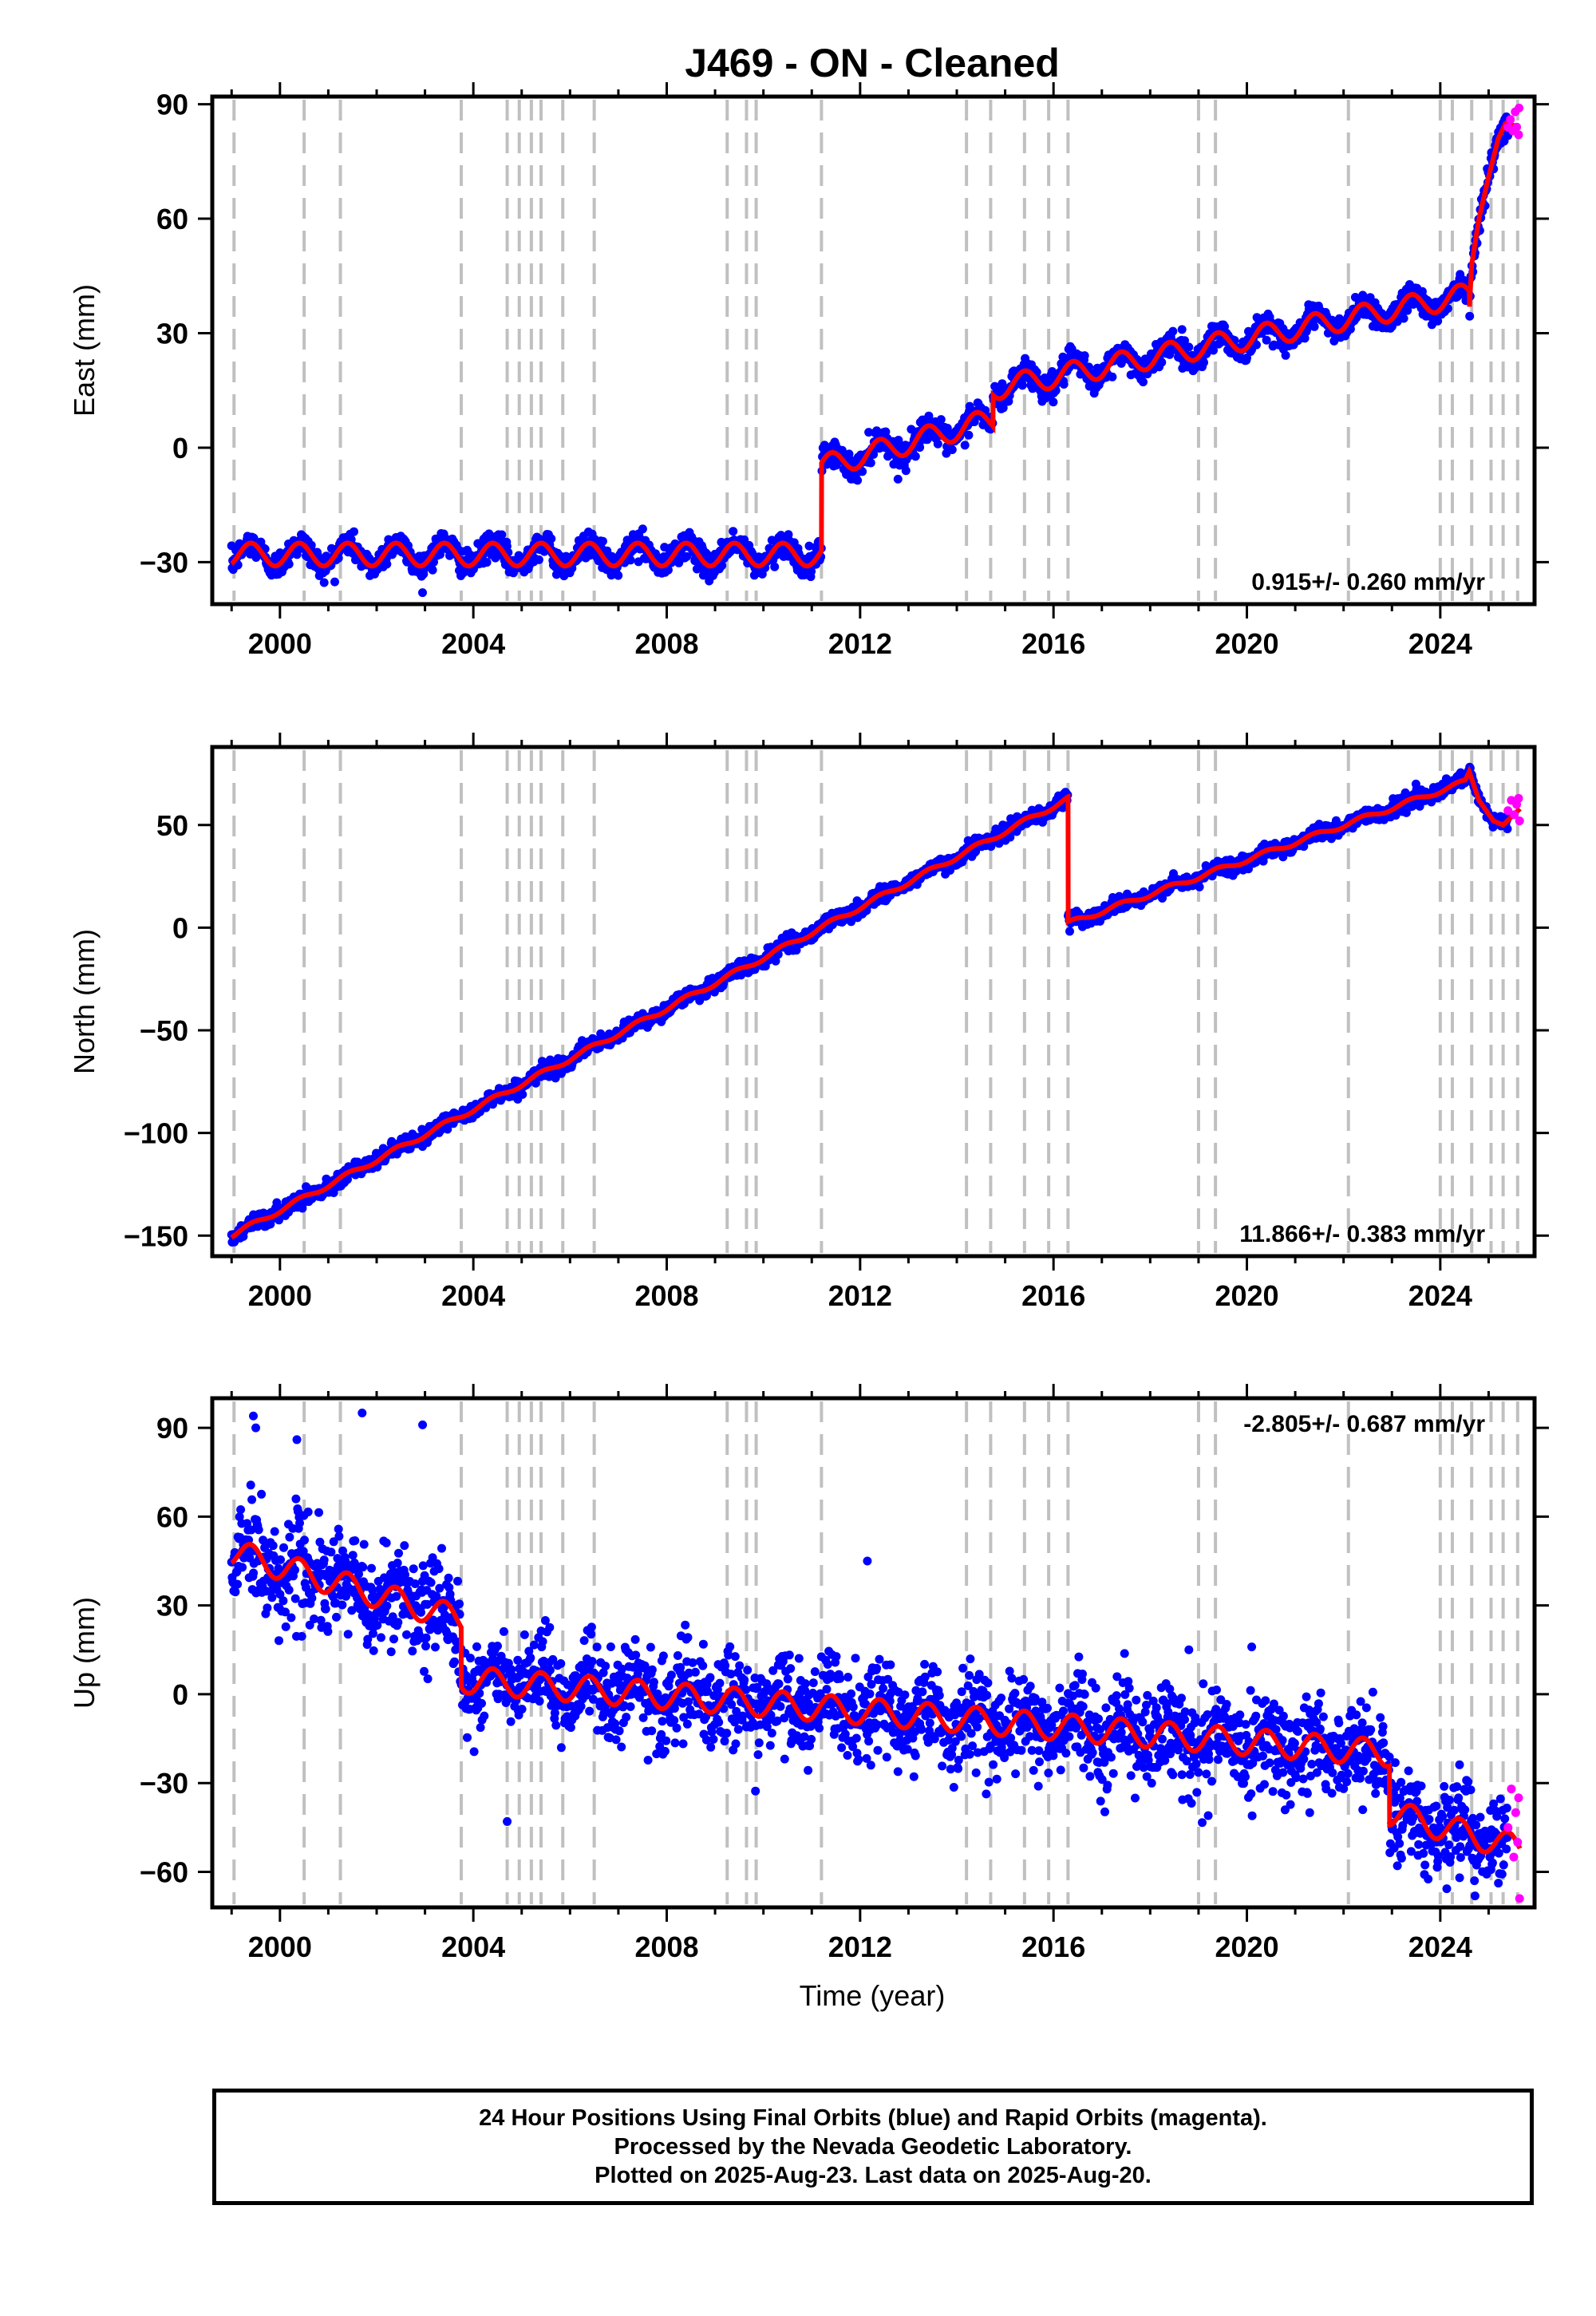  I want to click on y-tick-label: 90, so click(172, 105).